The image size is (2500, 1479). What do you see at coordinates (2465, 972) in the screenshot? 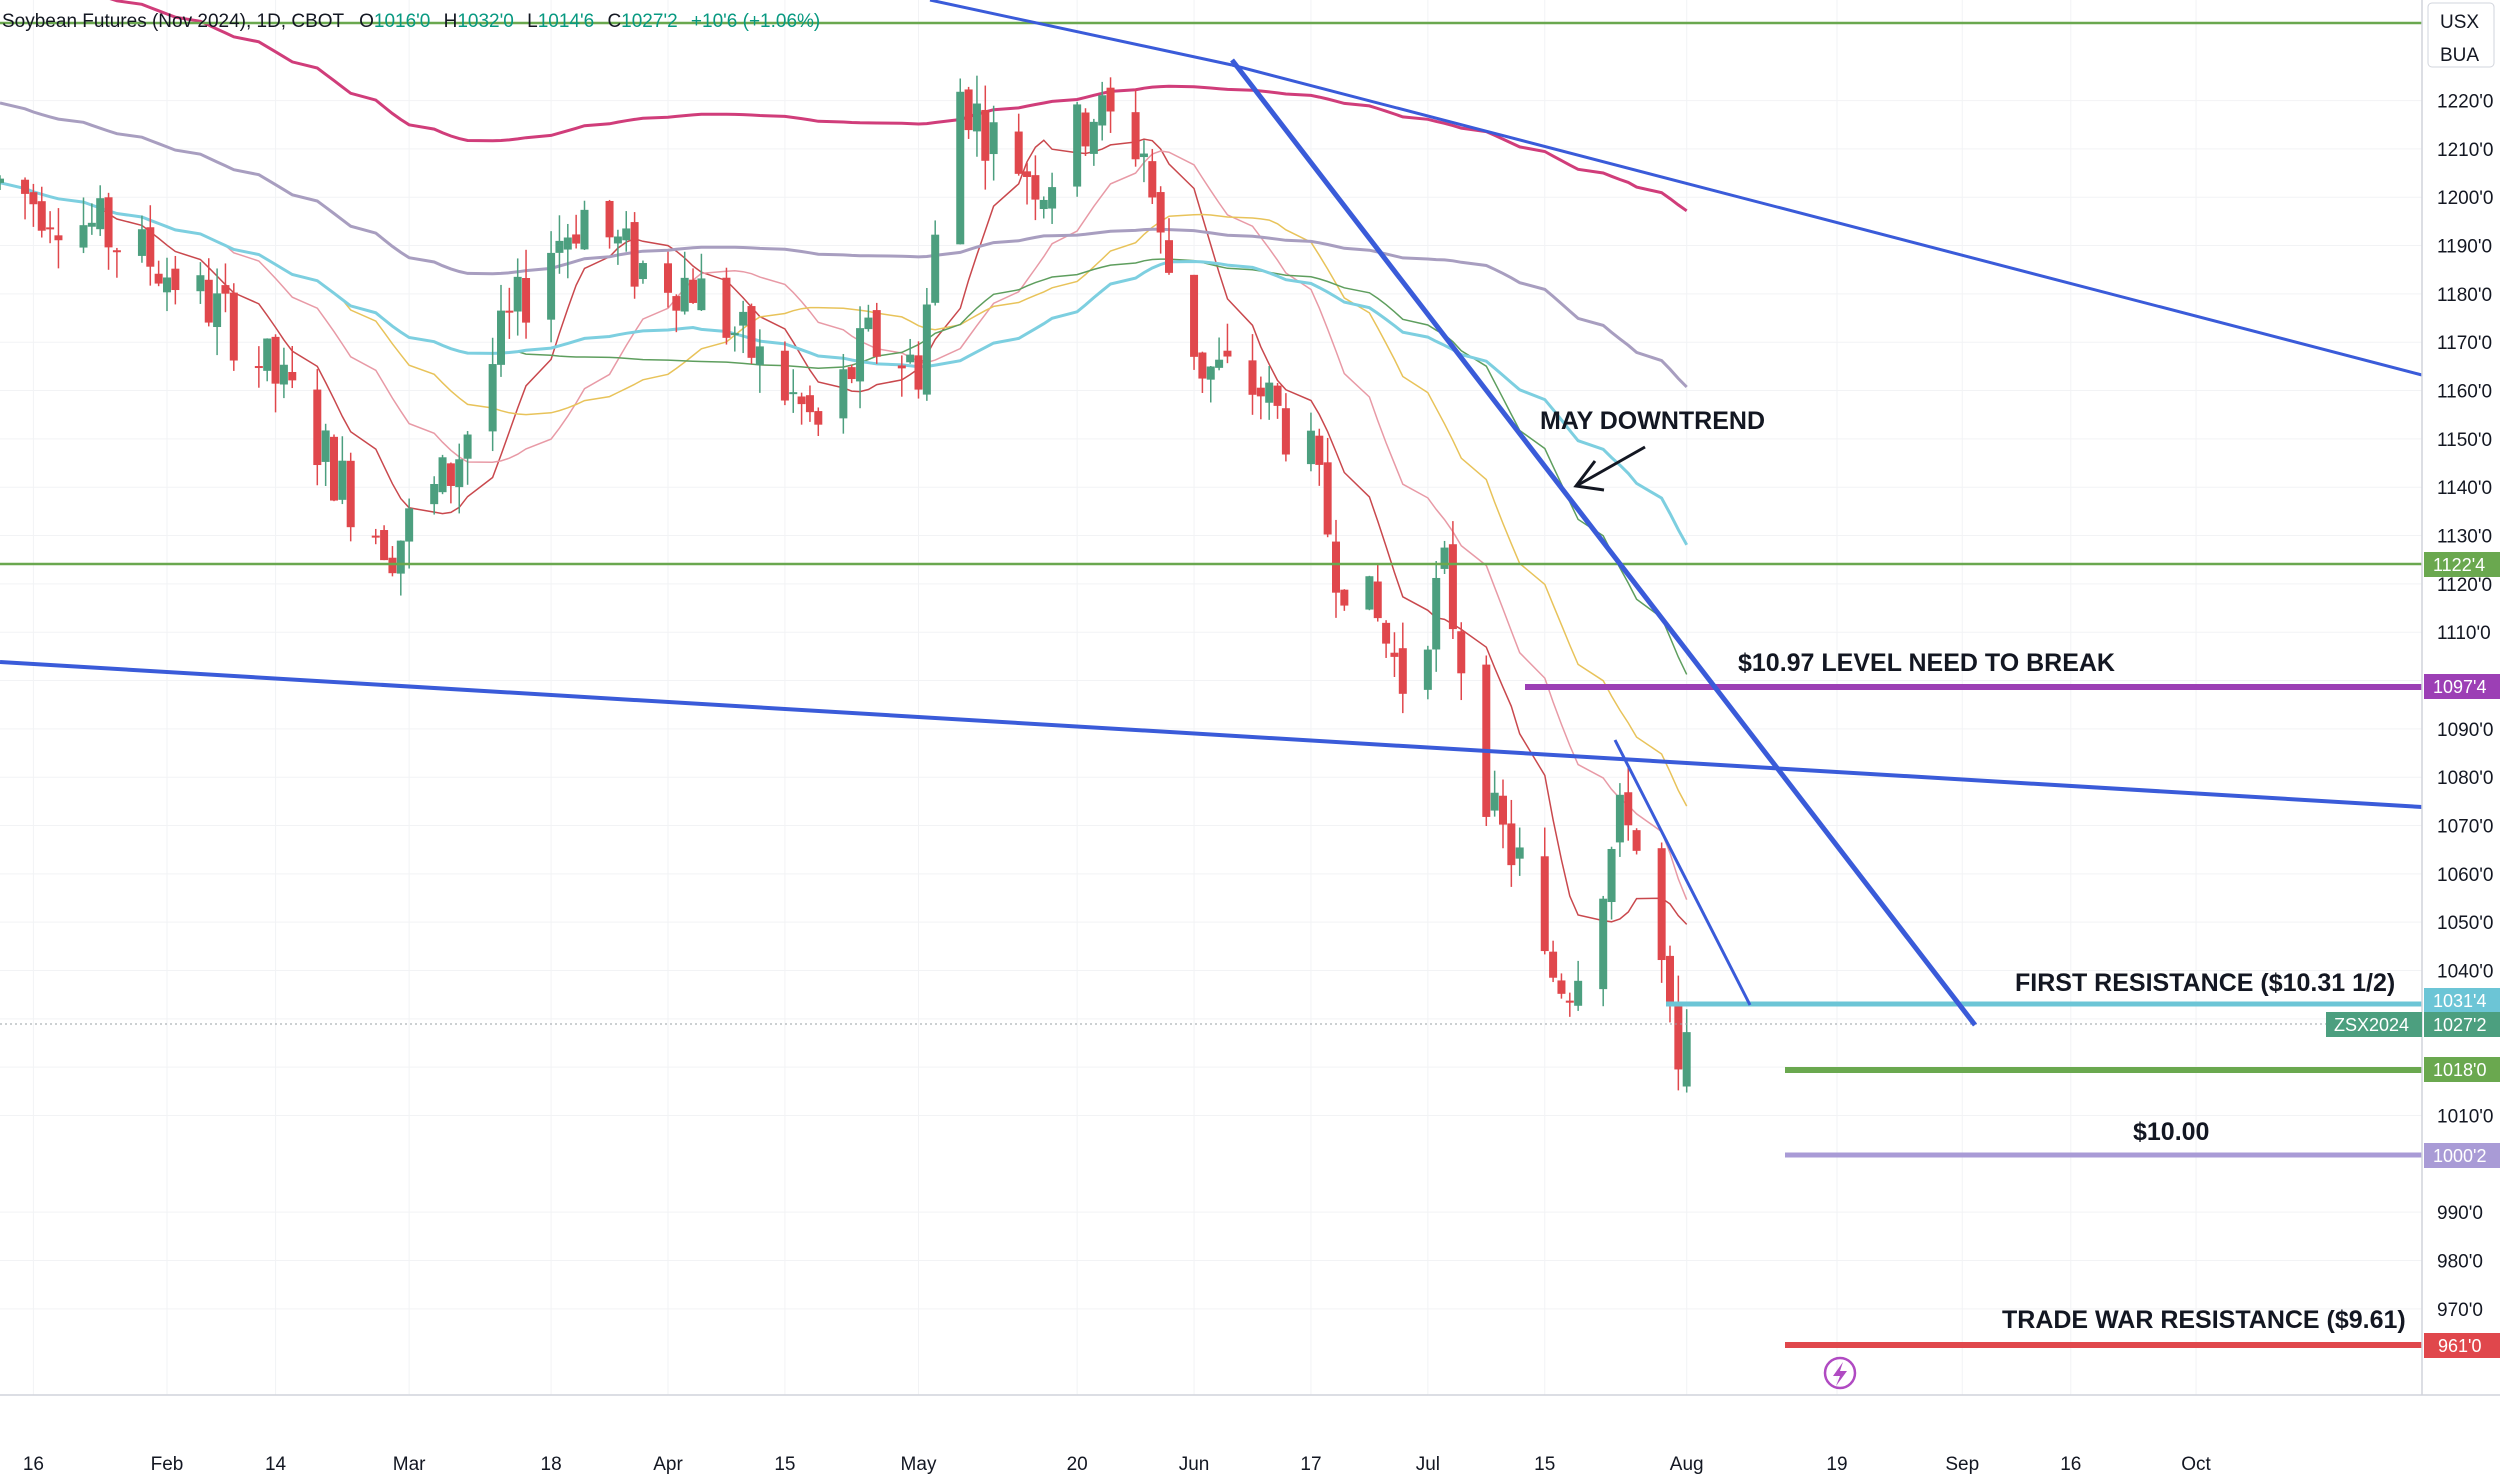
I see `price-tick-label: 1040'0` at bounding box center [2465, 972].